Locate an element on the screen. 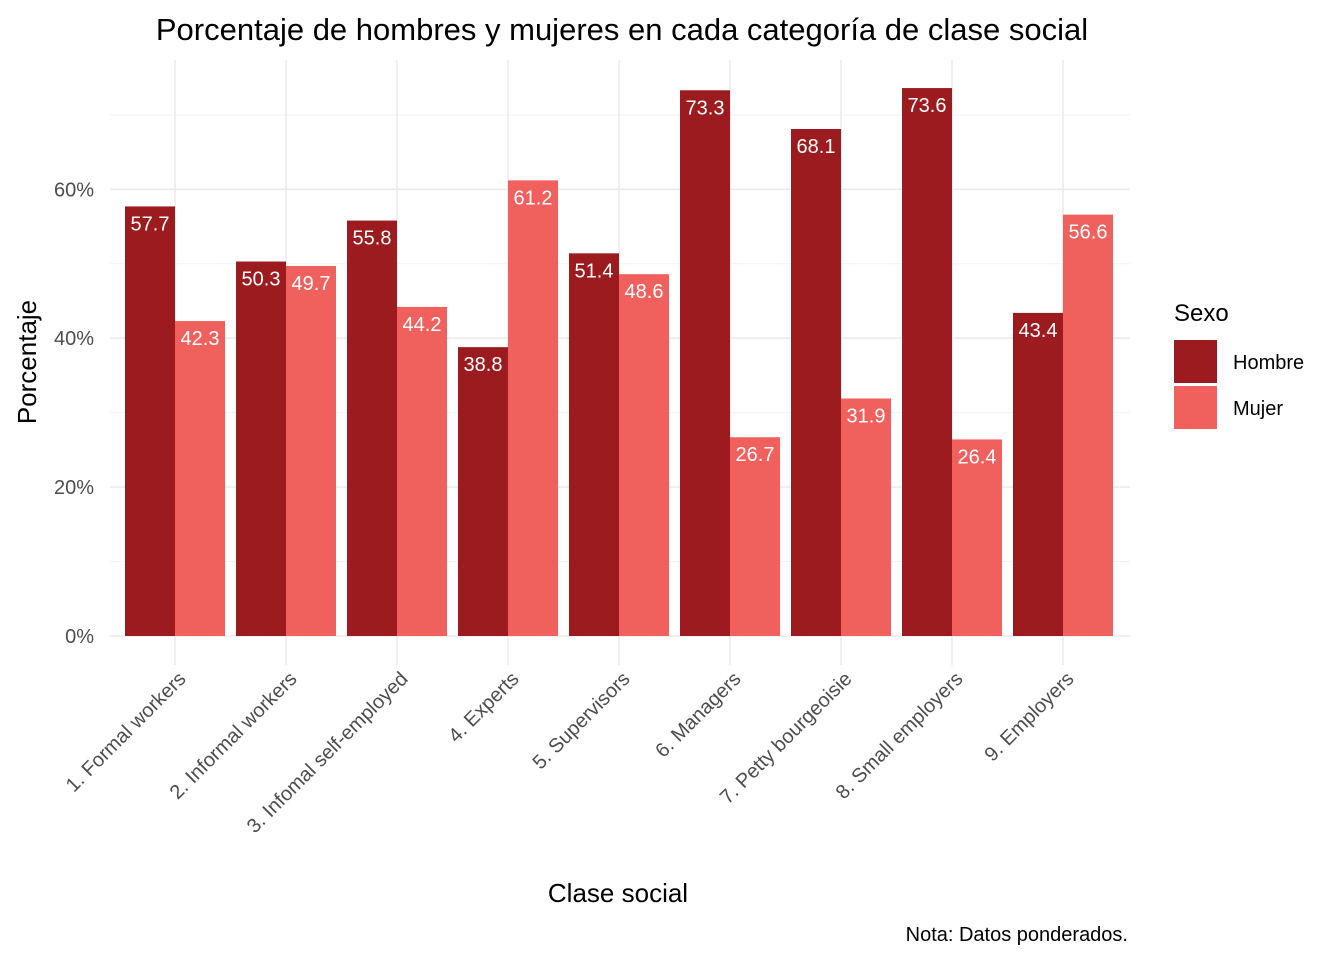 The width and height of the screenshot is (1344, 960). legend: Sexo Hombre Mujer is located at coordinates (1239, 364).